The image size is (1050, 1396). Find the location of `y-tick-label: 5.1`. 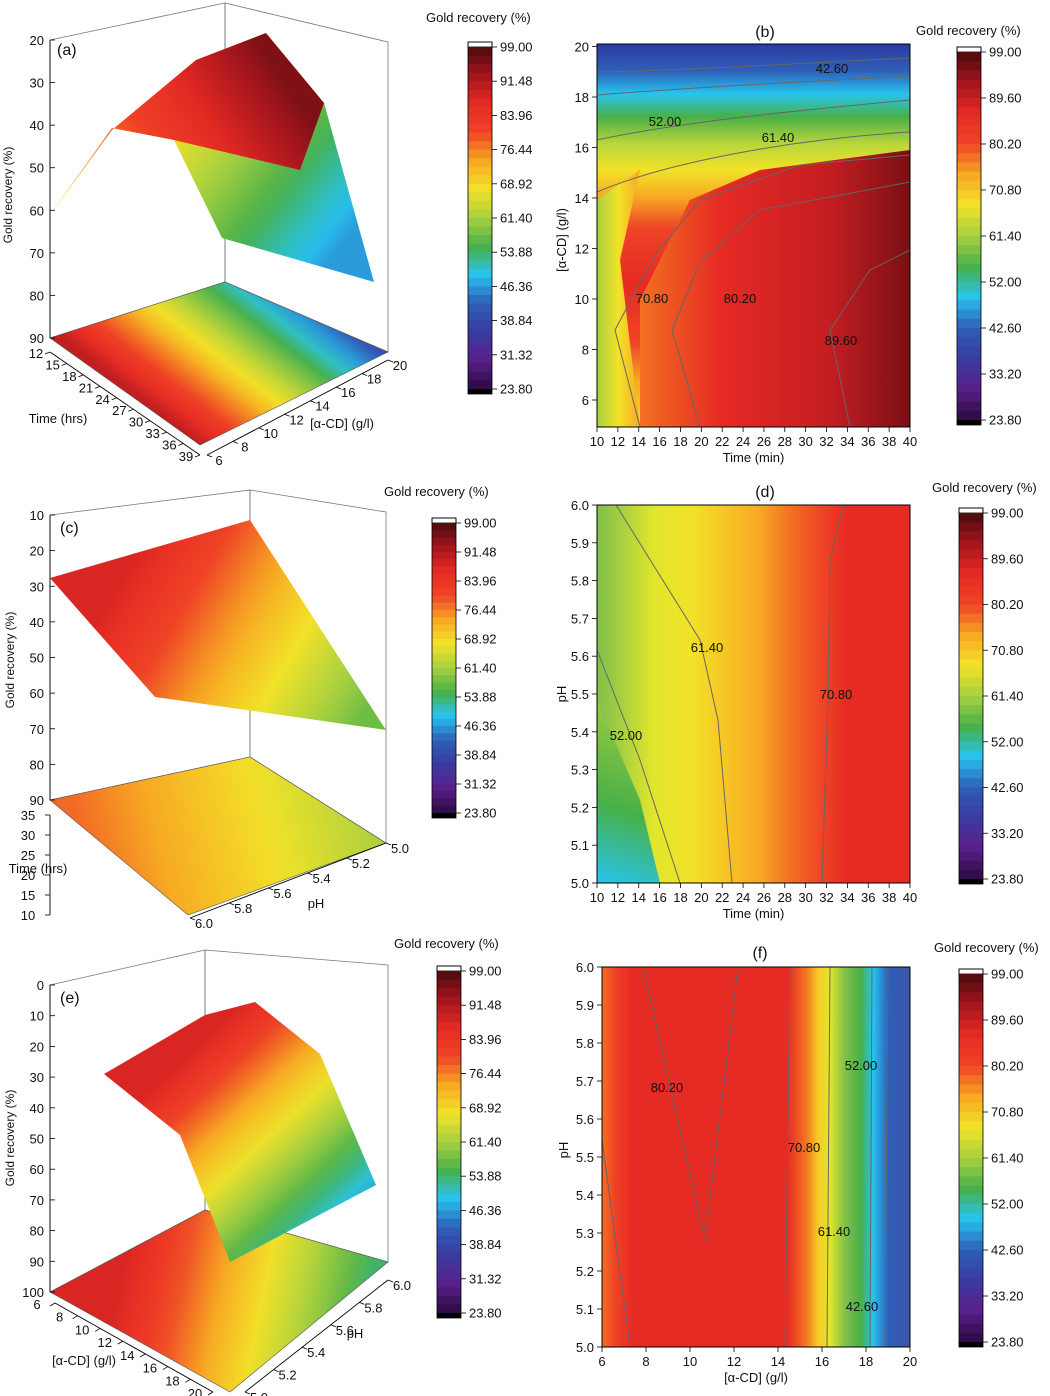

y-tick-label: 5.1 is located at coordinates (585, 1309).